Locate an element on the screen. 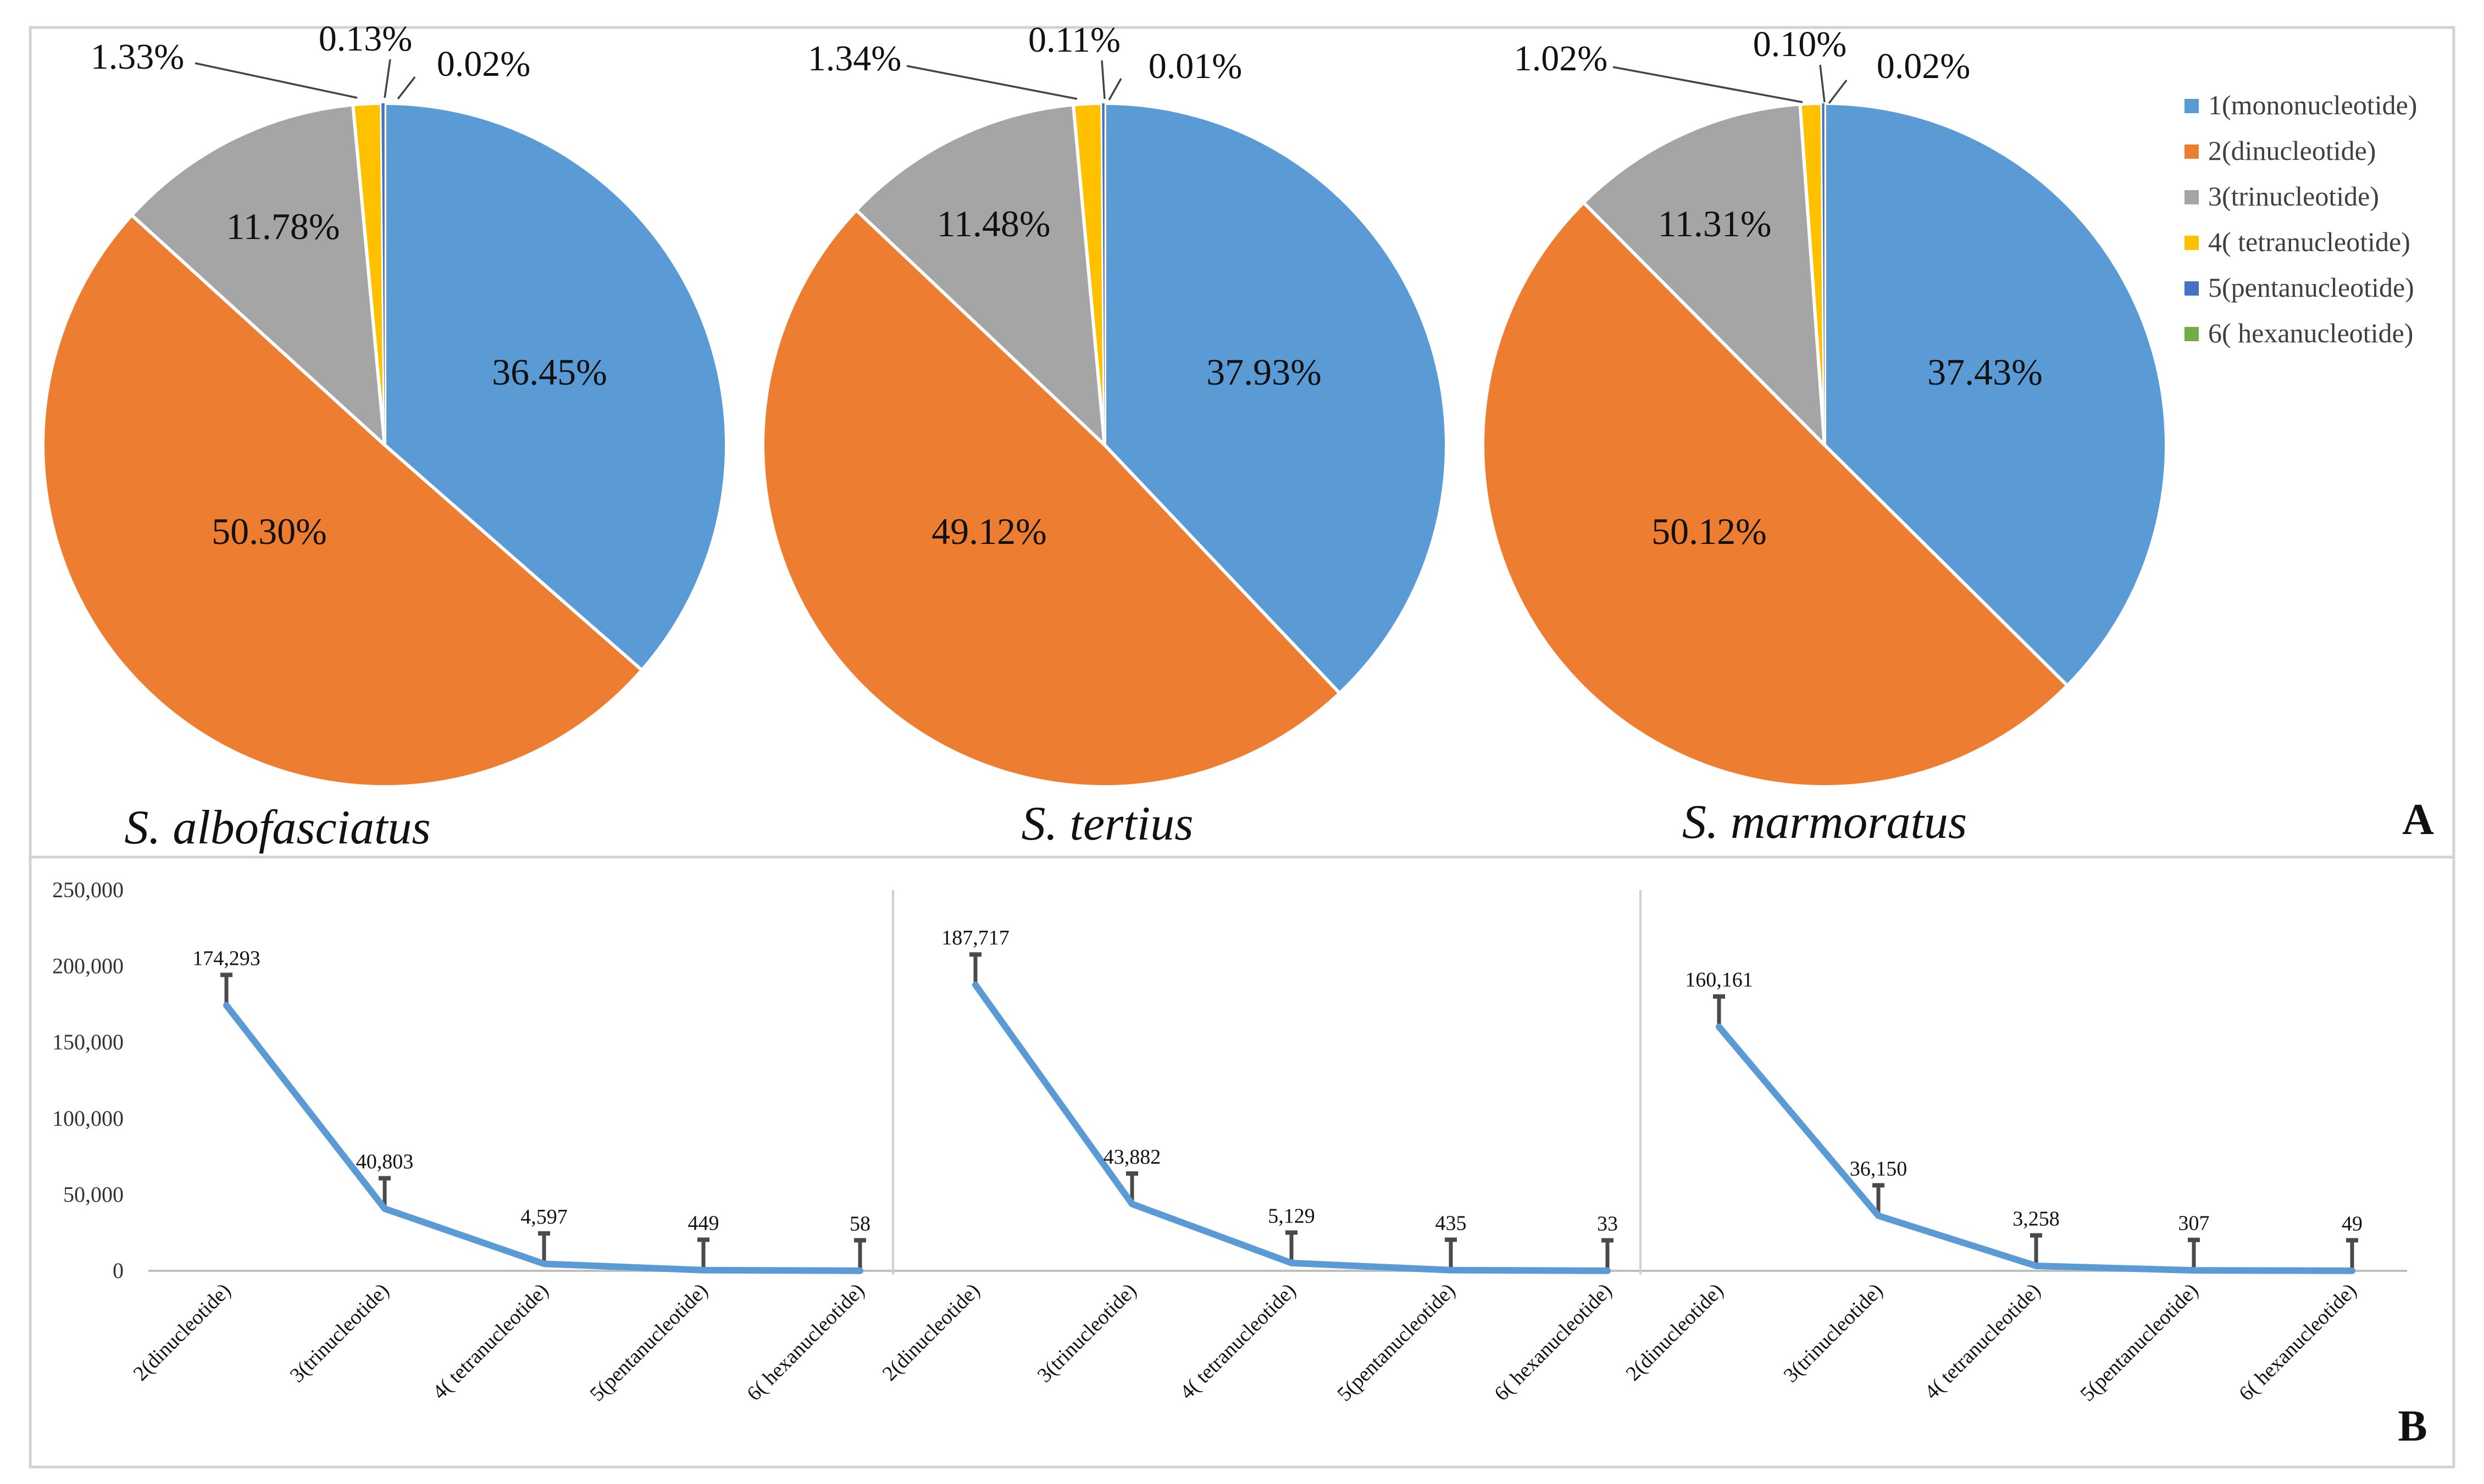 The height and width of the screenshot is (1484, 2484). pie-value-label: 11.31% is located at coordinates (1714, 223).